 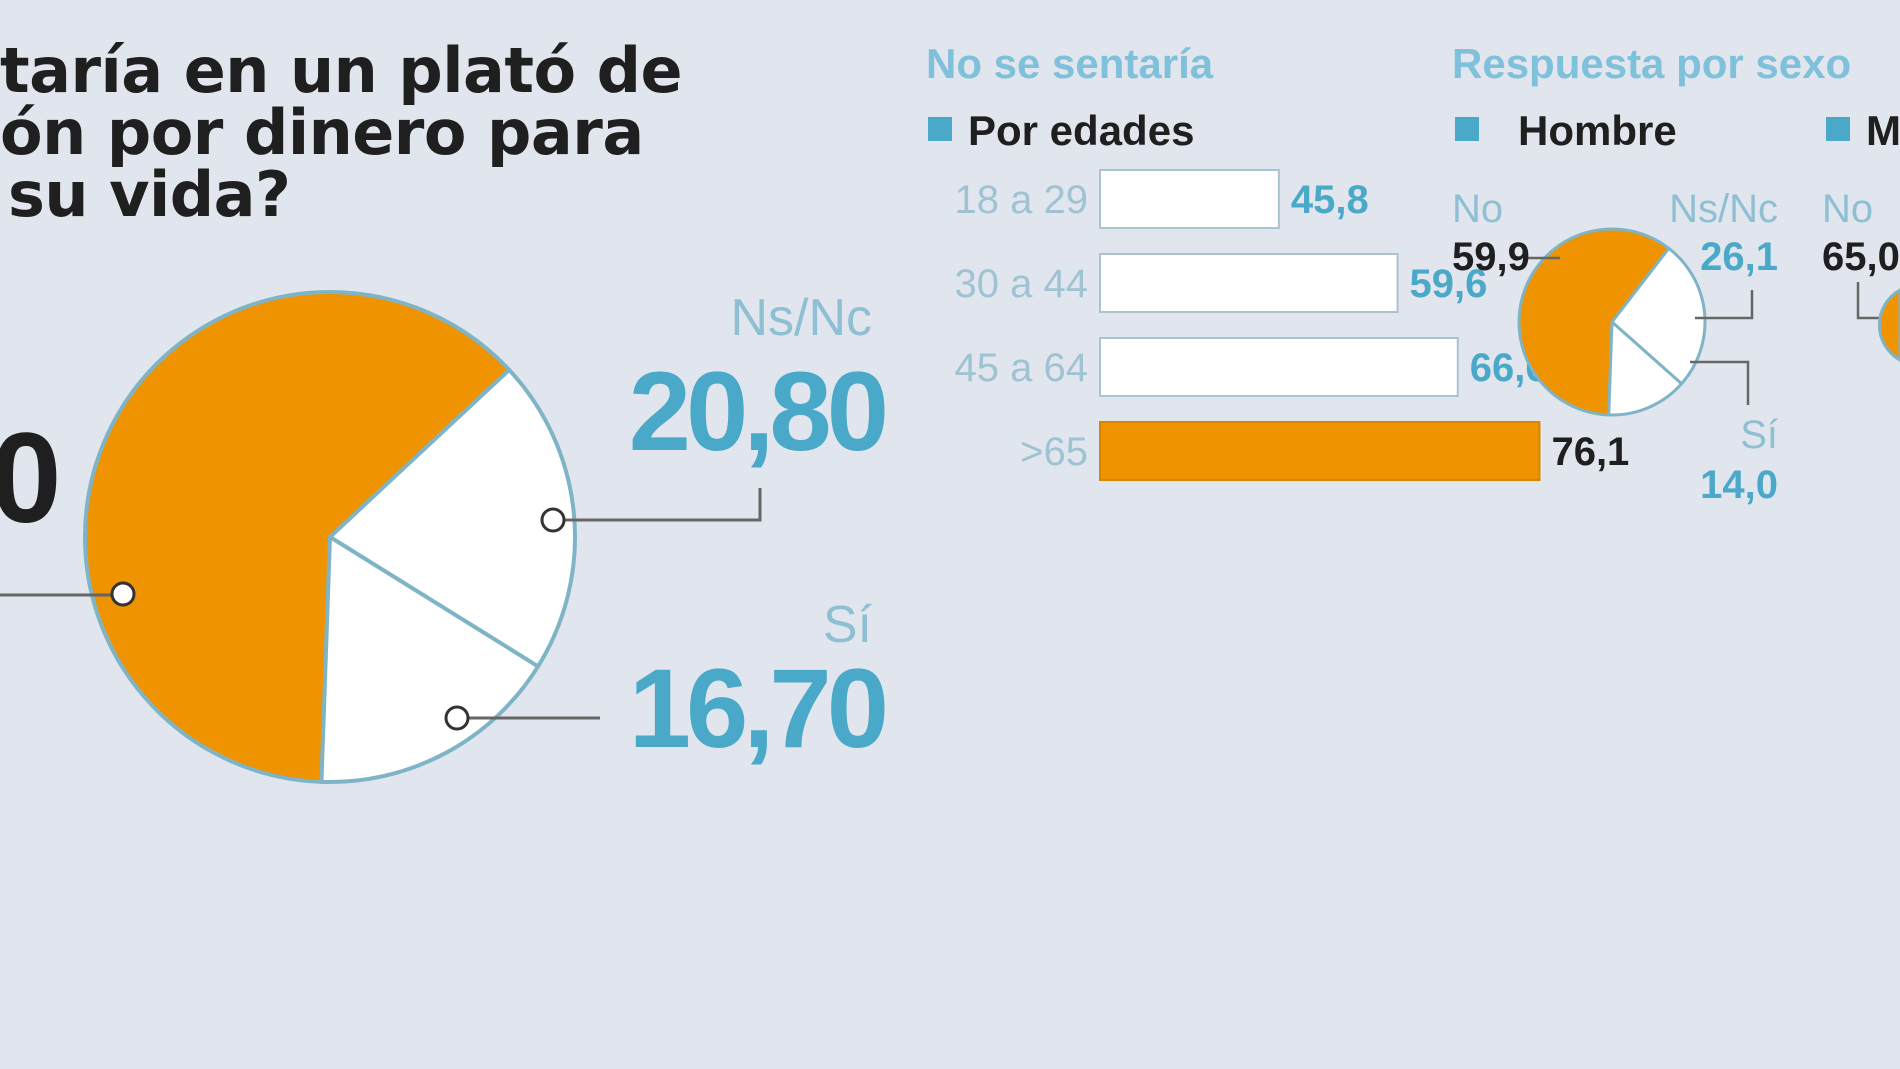 I want to click on main-no-value: 0, so click(x=29, y=478).